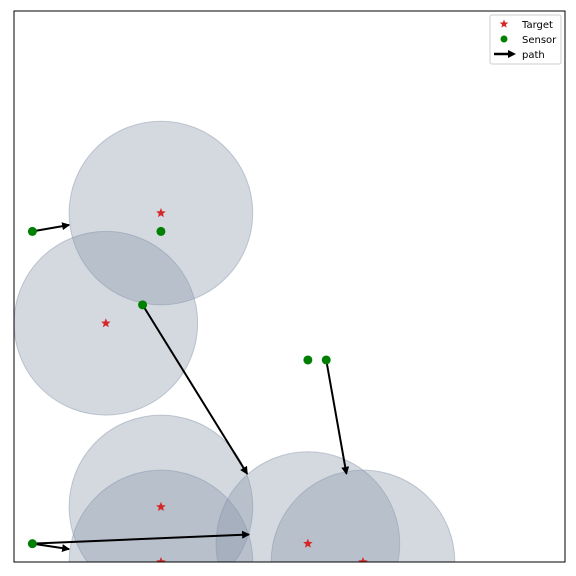  I want to click on legend-box, so click(525, 39).